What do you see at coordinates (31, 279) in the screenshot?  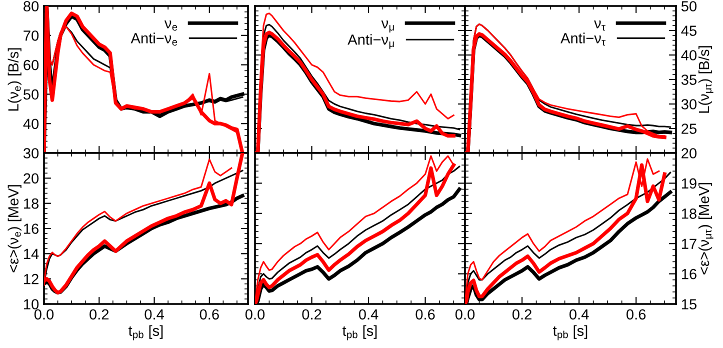 I see `y-tick-label: 12` at bounding box center [31, 279].